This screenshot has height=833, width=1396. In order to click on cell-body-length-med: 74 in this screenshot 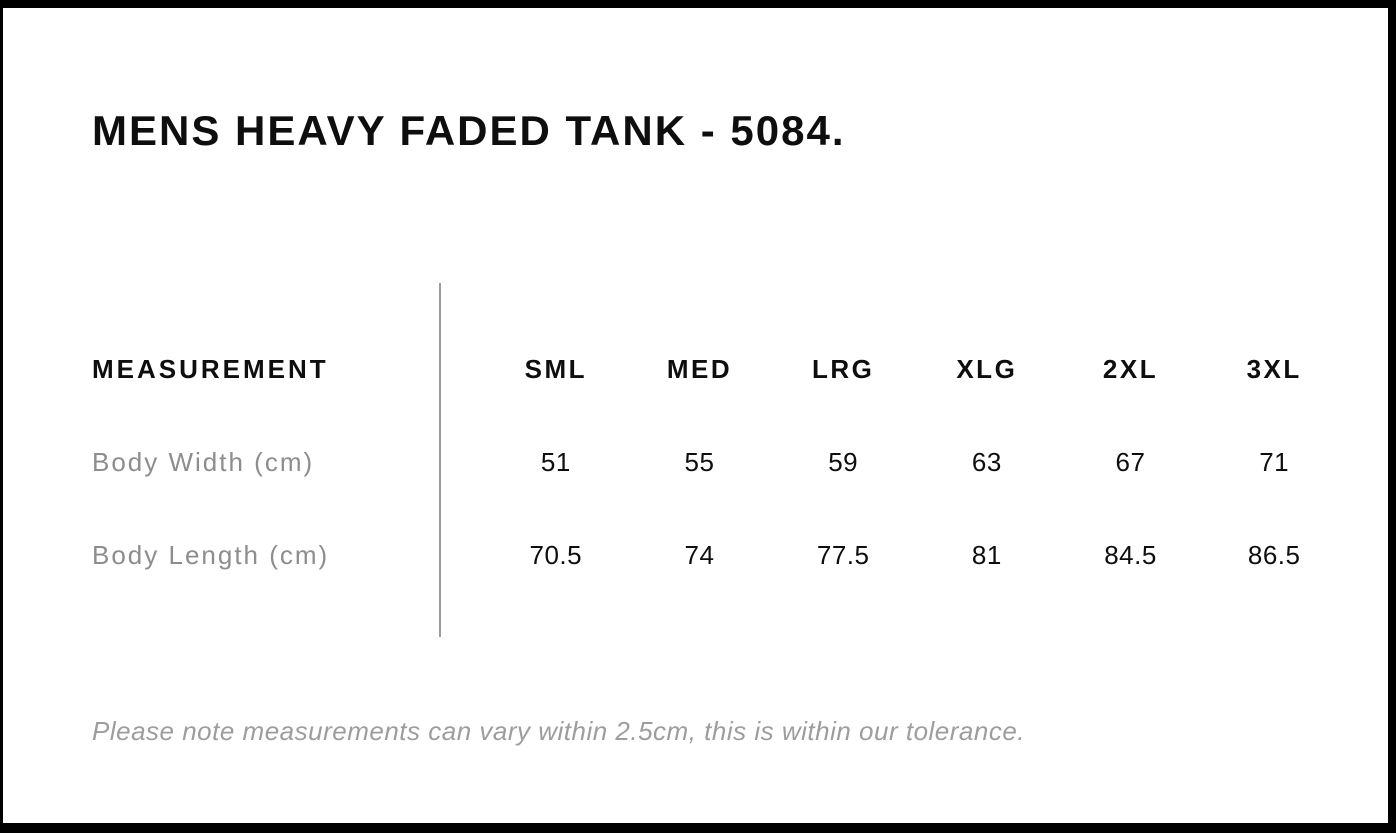, I will do `click(699, 555)`.